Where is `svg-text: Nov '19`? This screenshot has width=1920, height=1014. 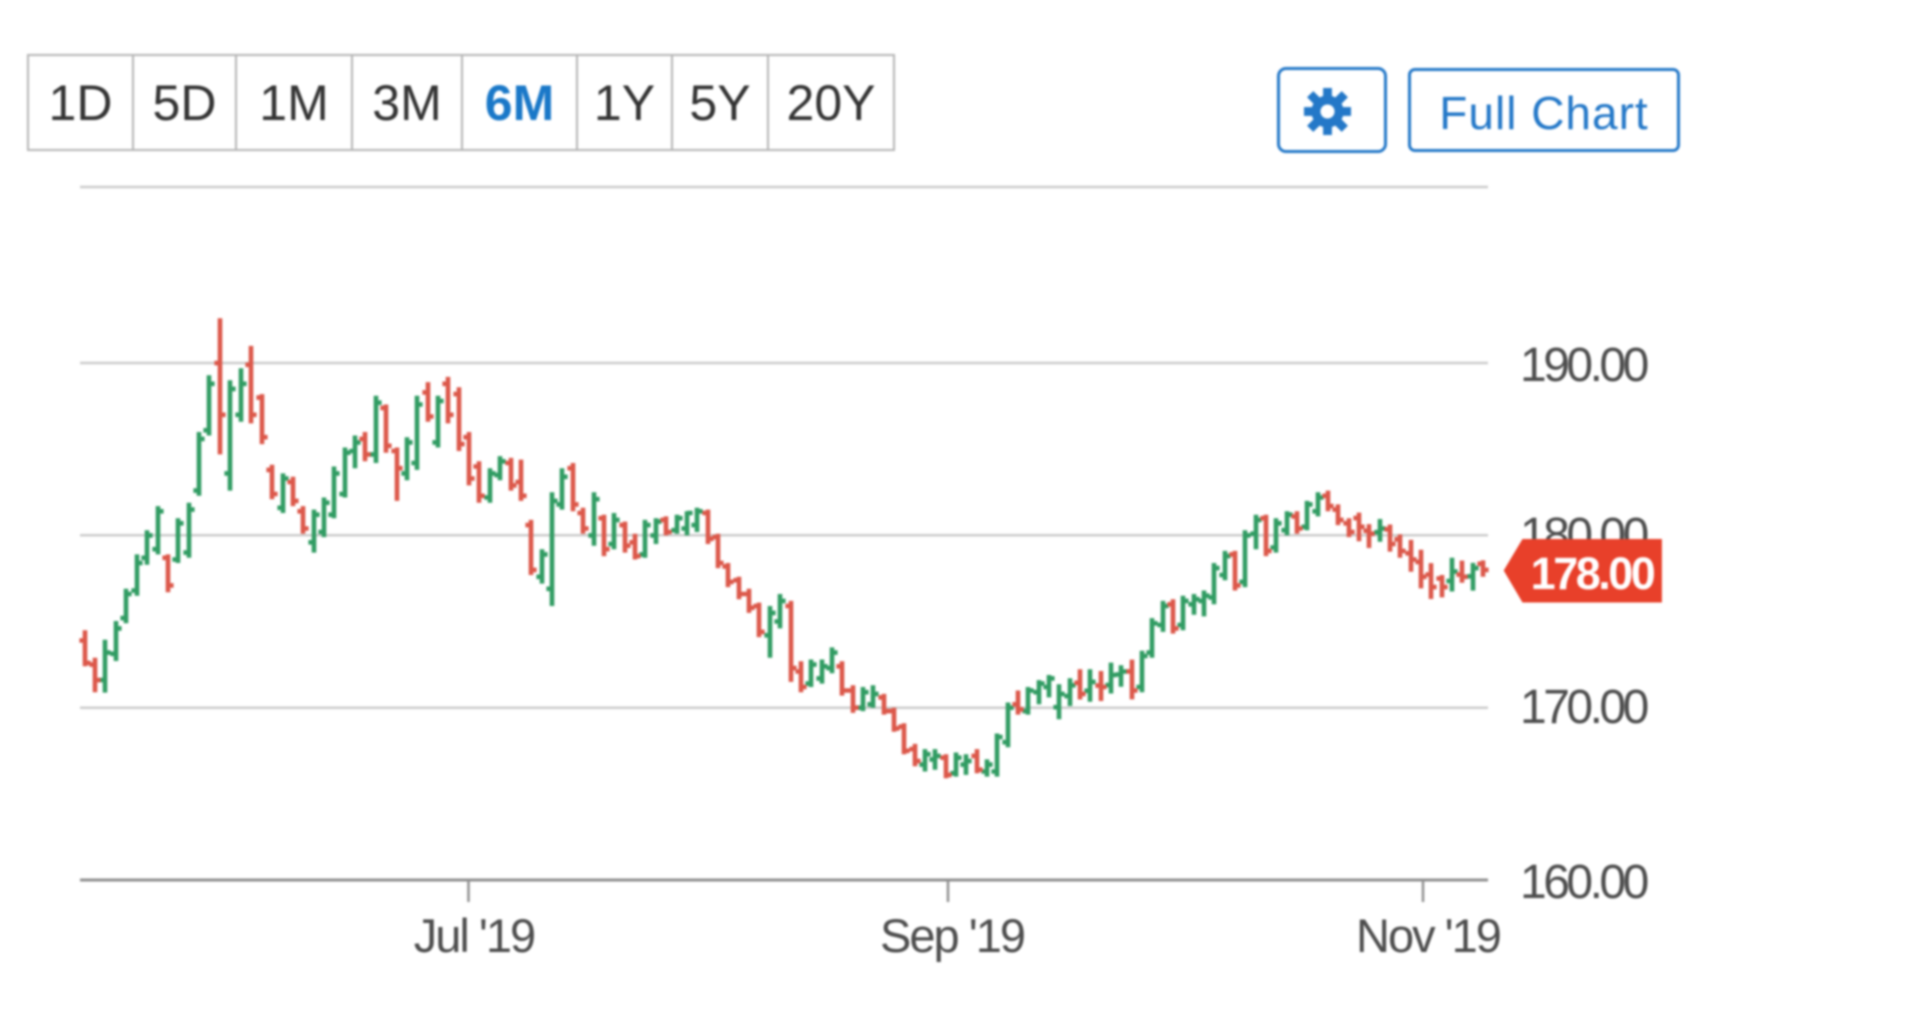 svg-text: Nov '19 is located at coordinates (1428, 935).